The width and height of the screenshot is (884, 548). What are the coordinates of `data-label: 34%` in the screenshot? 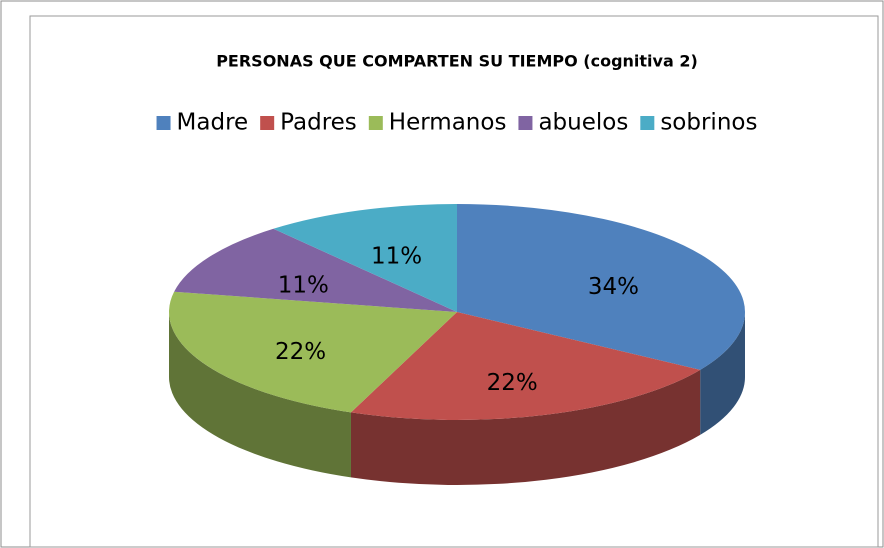 It's located at (613, 287).